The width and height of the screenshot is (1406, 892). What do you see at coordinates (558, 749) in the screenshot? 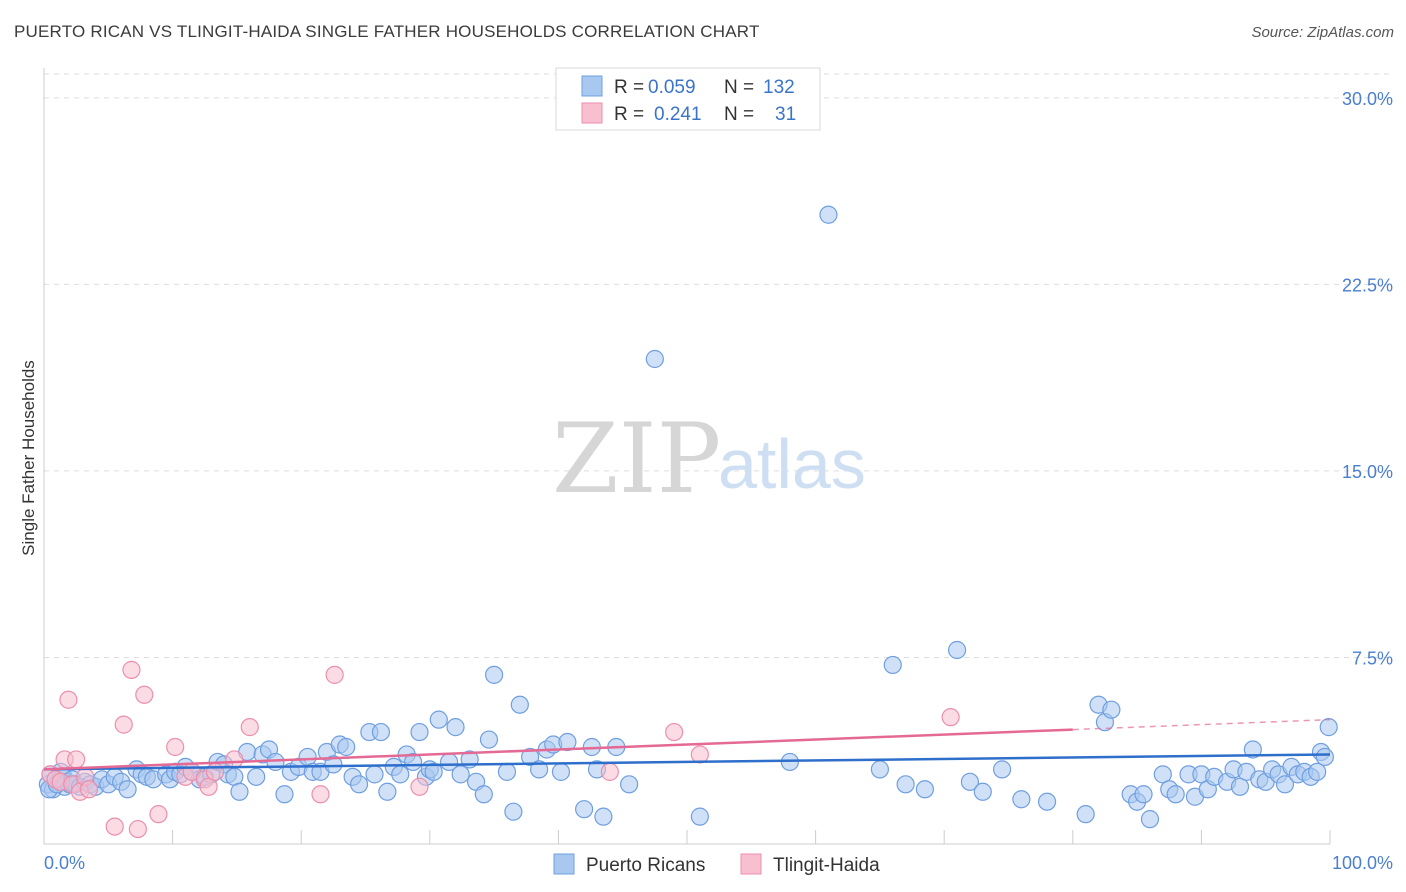
I see `trend-line-tlingit-haida` at bounding box center [558, 749].